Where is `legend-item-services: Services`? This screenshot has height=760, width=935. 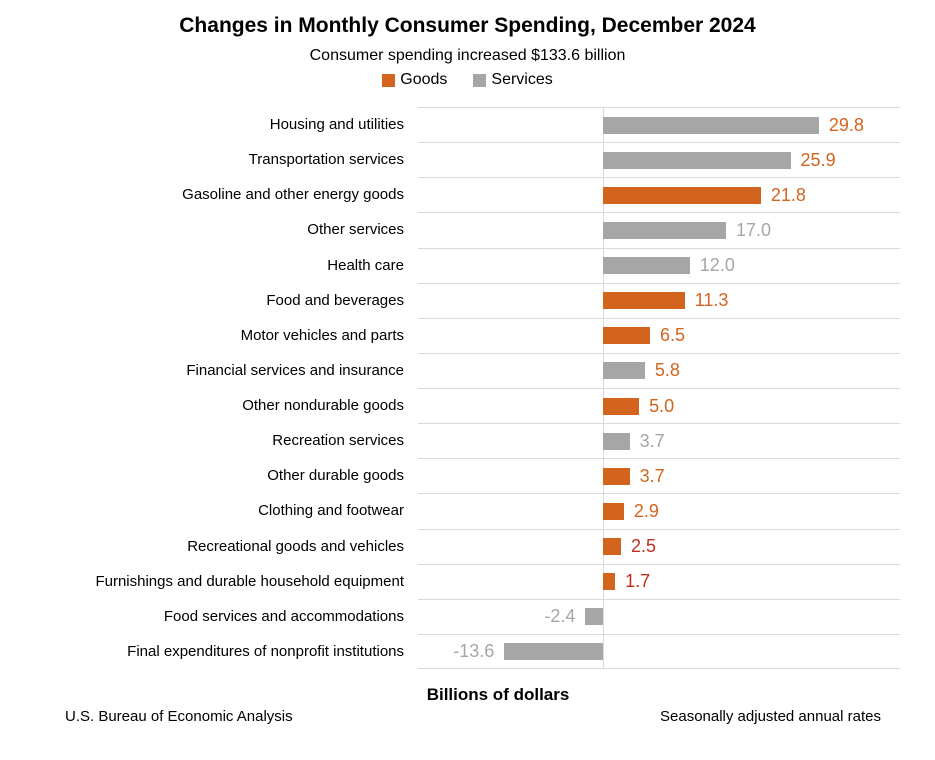 legend-item-services: Services is located at coordinates (513, 80).